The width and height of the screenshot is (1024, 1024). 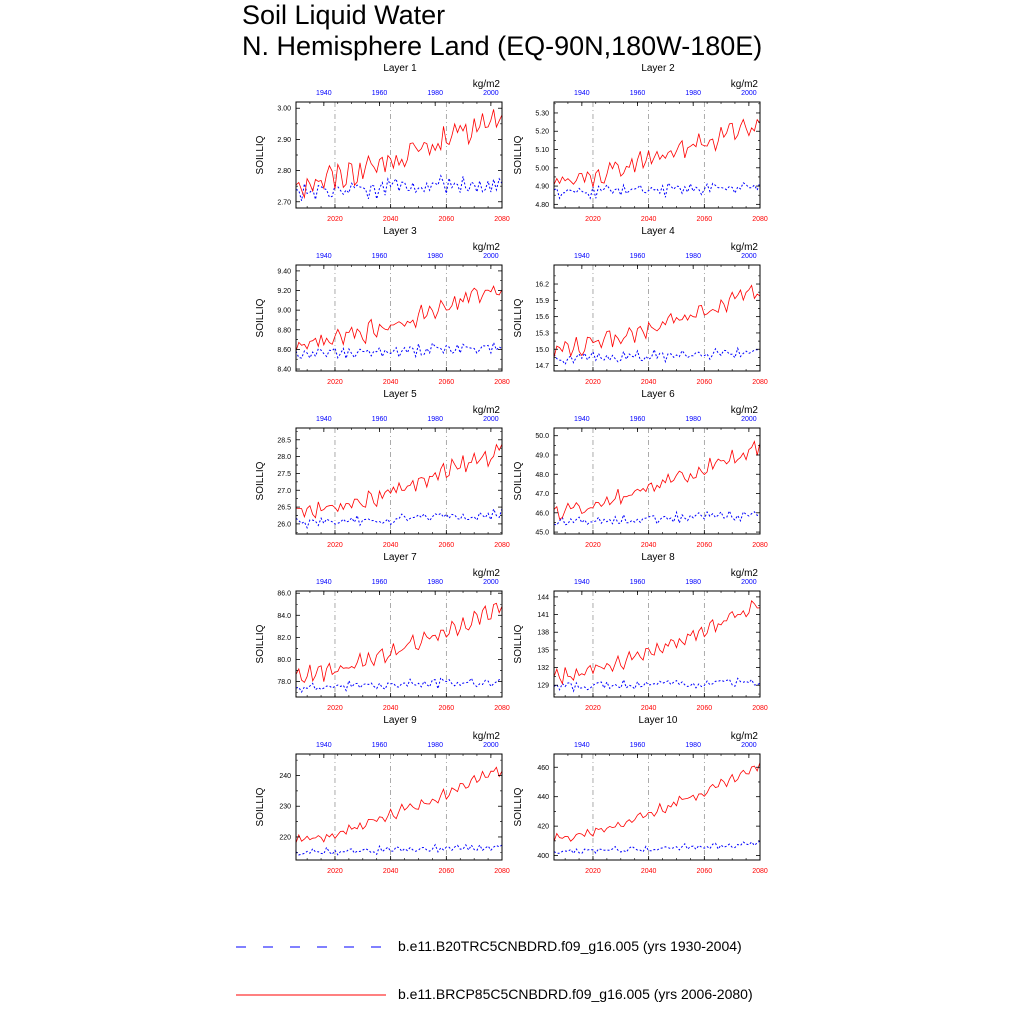 What do you see at coordinates (400, 720) in the screenshot?
I see `panel-title: Layer 9` at bounding box center [400, 720].